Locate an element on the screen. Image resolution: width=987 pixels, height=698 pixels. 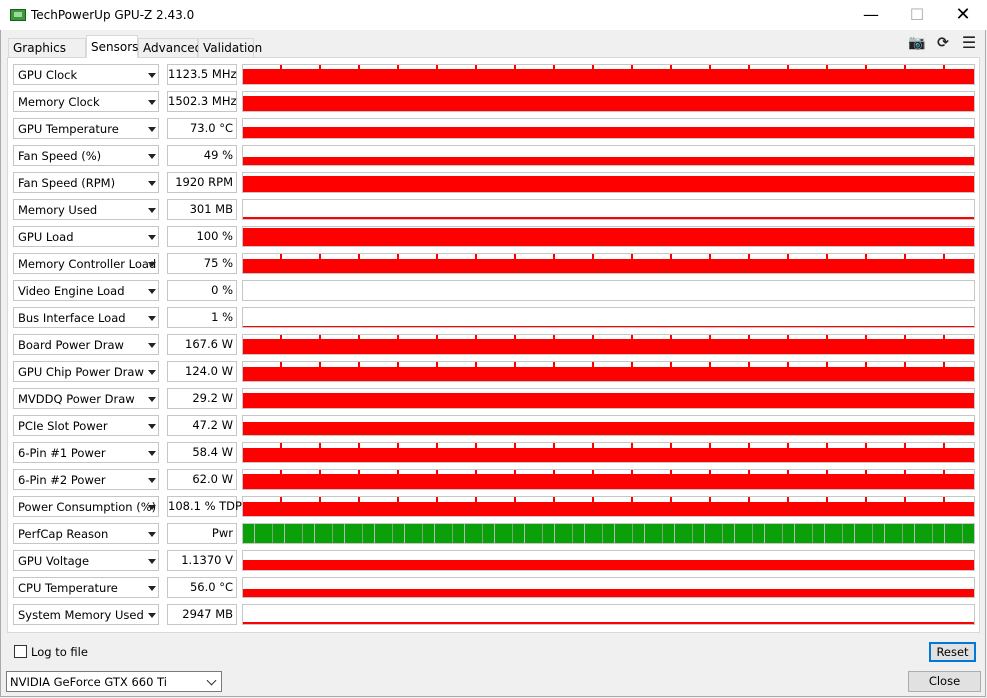
sensor-name-label: Board Power Draw is located at coordinates (71, 345).